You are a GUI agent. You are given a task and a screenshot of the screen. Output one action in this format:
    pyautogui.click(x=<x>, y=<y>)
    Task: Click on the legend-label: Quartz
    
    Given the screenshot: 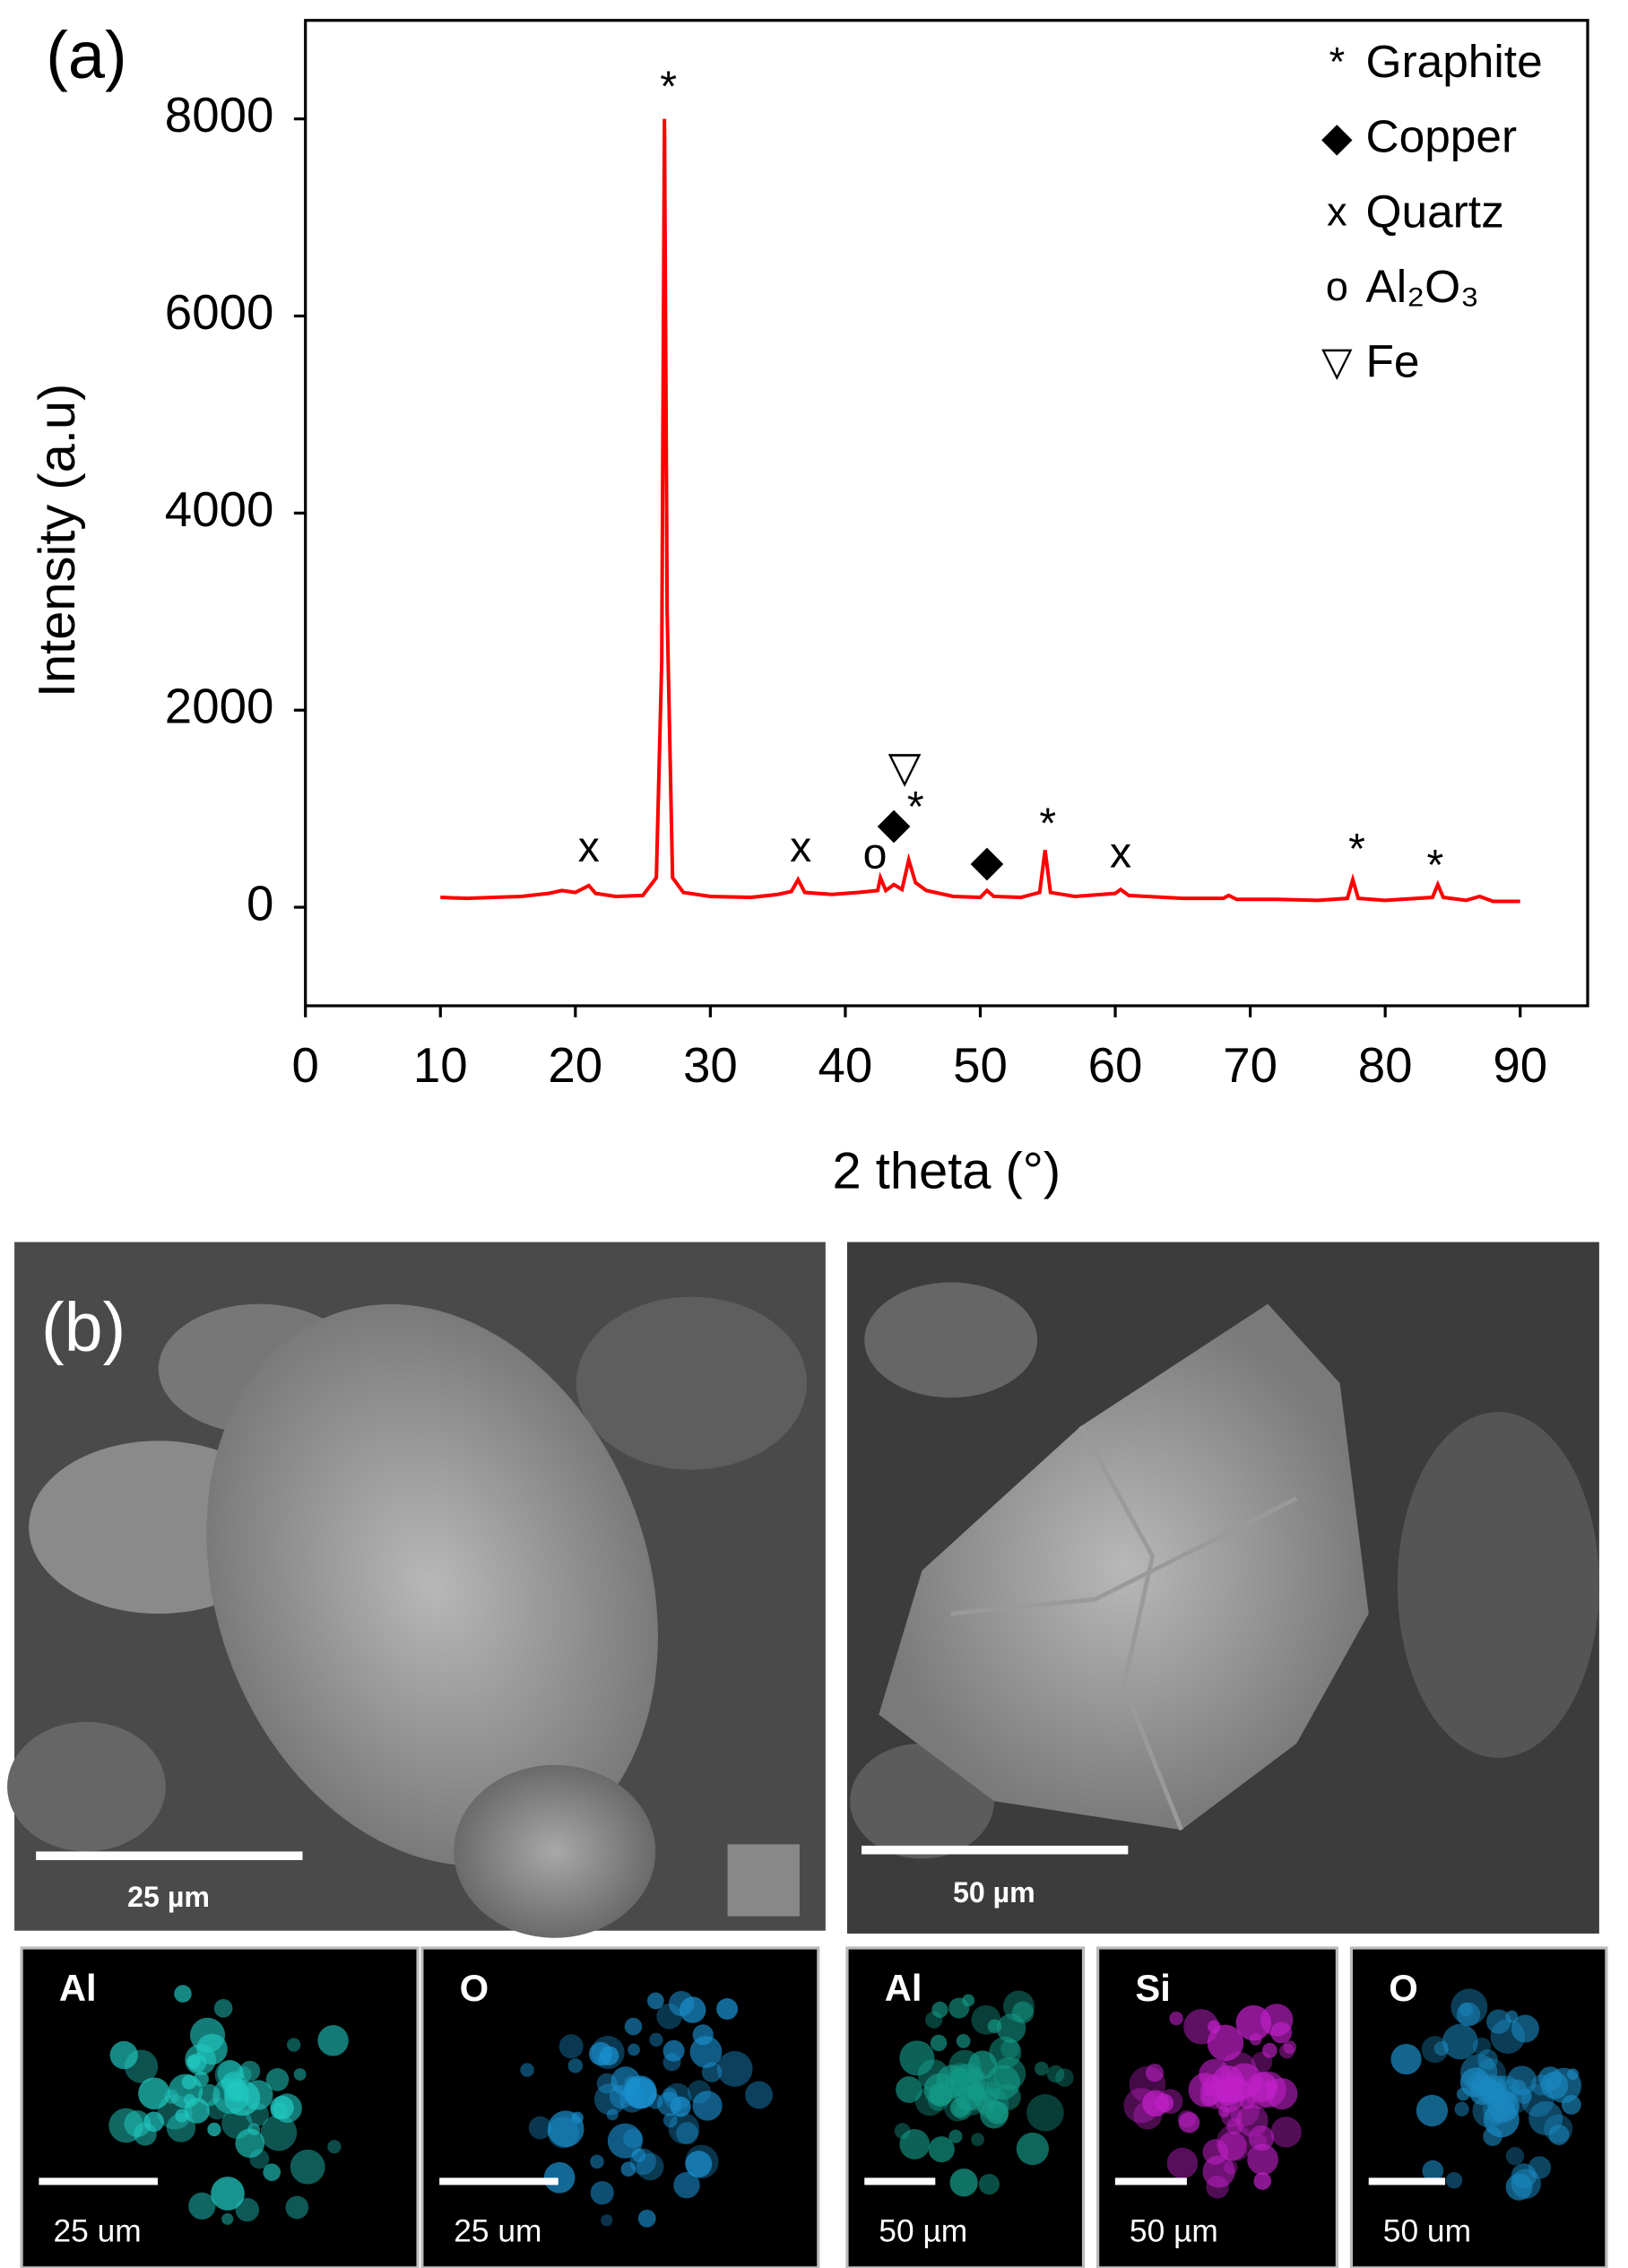 What is the action you would take?
    pyautogui.click(x=1435, y=211)
    